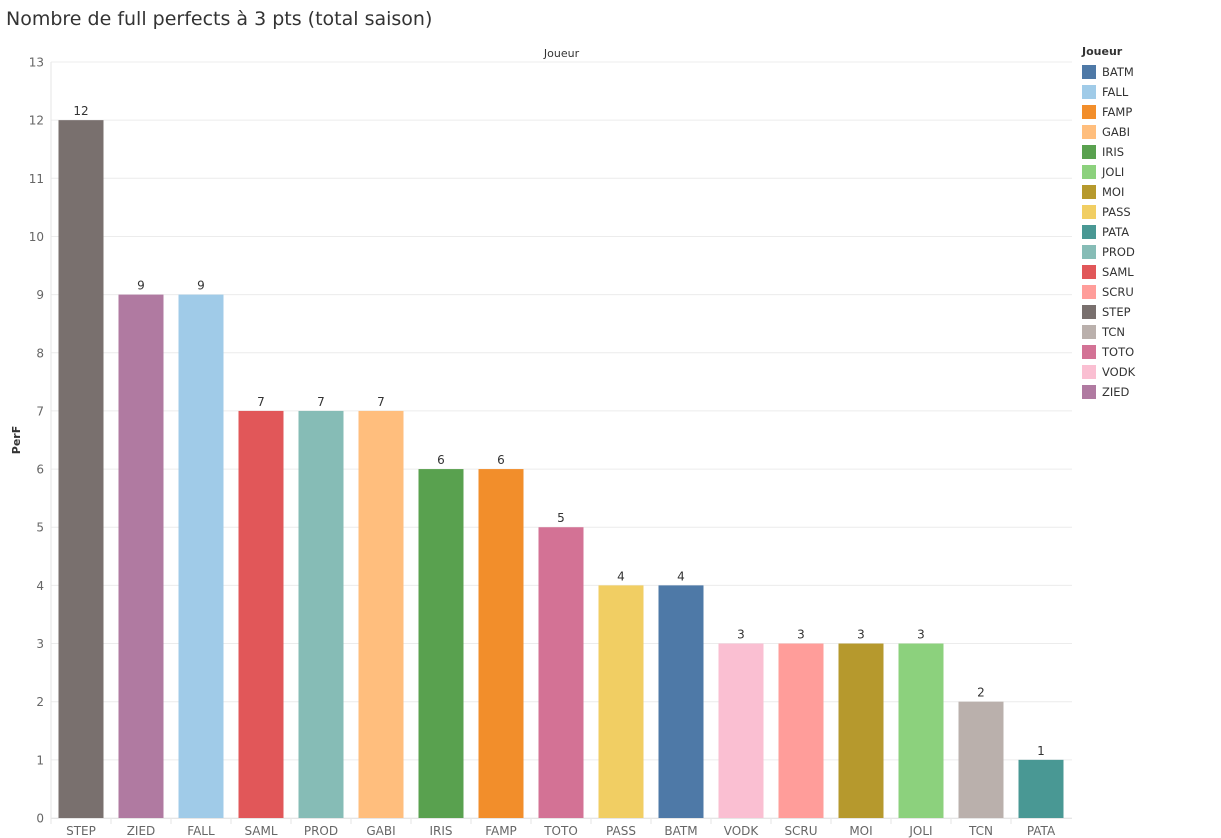 Image resolution: width=1221 pixels, height=838 pixels. What do you see at coordinates (742, 831) in the screenshot?
I see `x-tick-label: VODK` at bounding box center [742, 831].